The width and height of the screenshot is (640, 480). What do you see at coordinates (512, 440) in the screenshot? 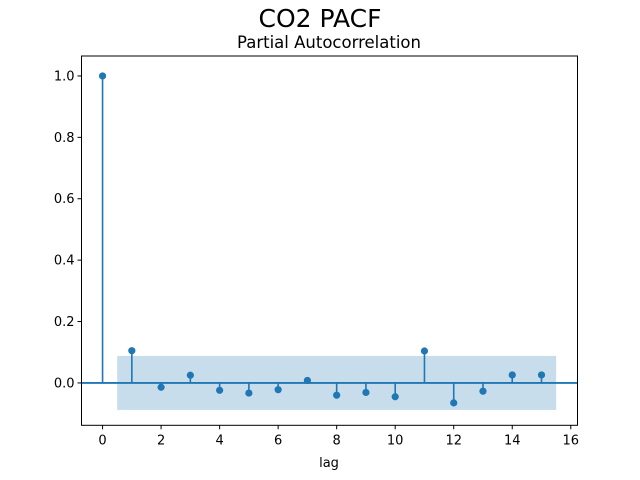
I see `x-tick-label: 14` at bounding box center [512, 440].